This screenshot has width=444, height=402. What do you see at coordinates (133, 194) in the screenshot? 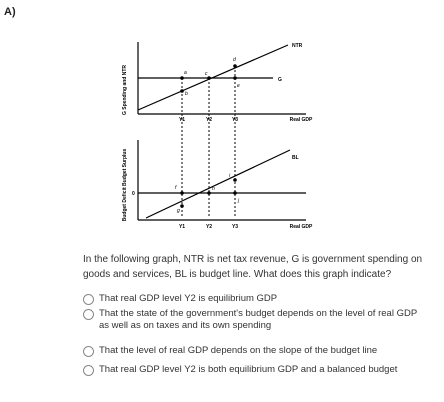
I see `zero-label: 0` at bounding box center [133, 194].